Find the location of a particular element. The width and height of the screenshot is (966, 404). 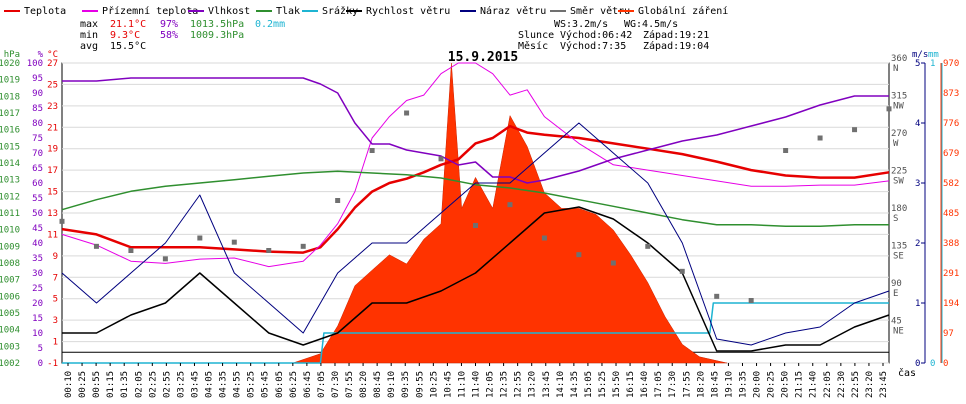

pressure-tick: 1006 is located at coordinates (10, 297).